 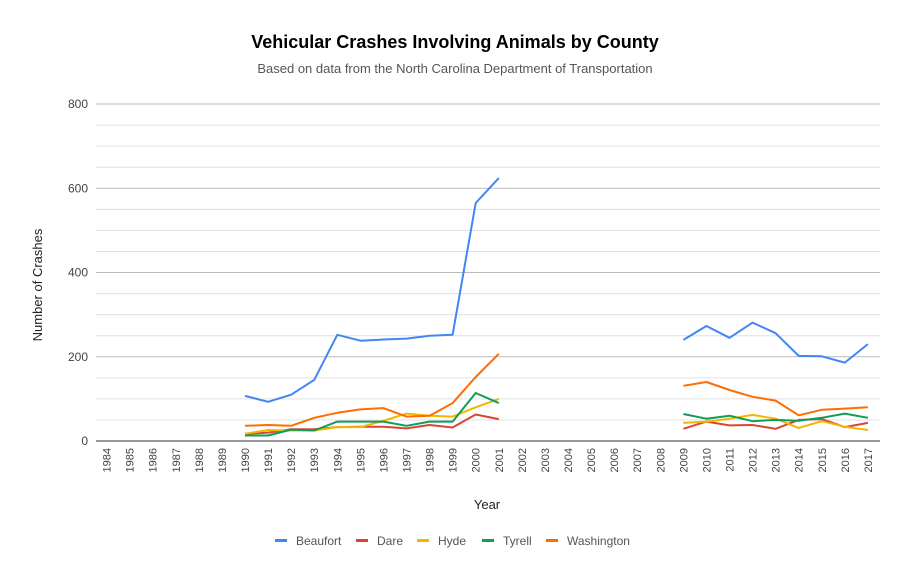 I want to click on y-tick-label: 400, so click(x=78, y=273).